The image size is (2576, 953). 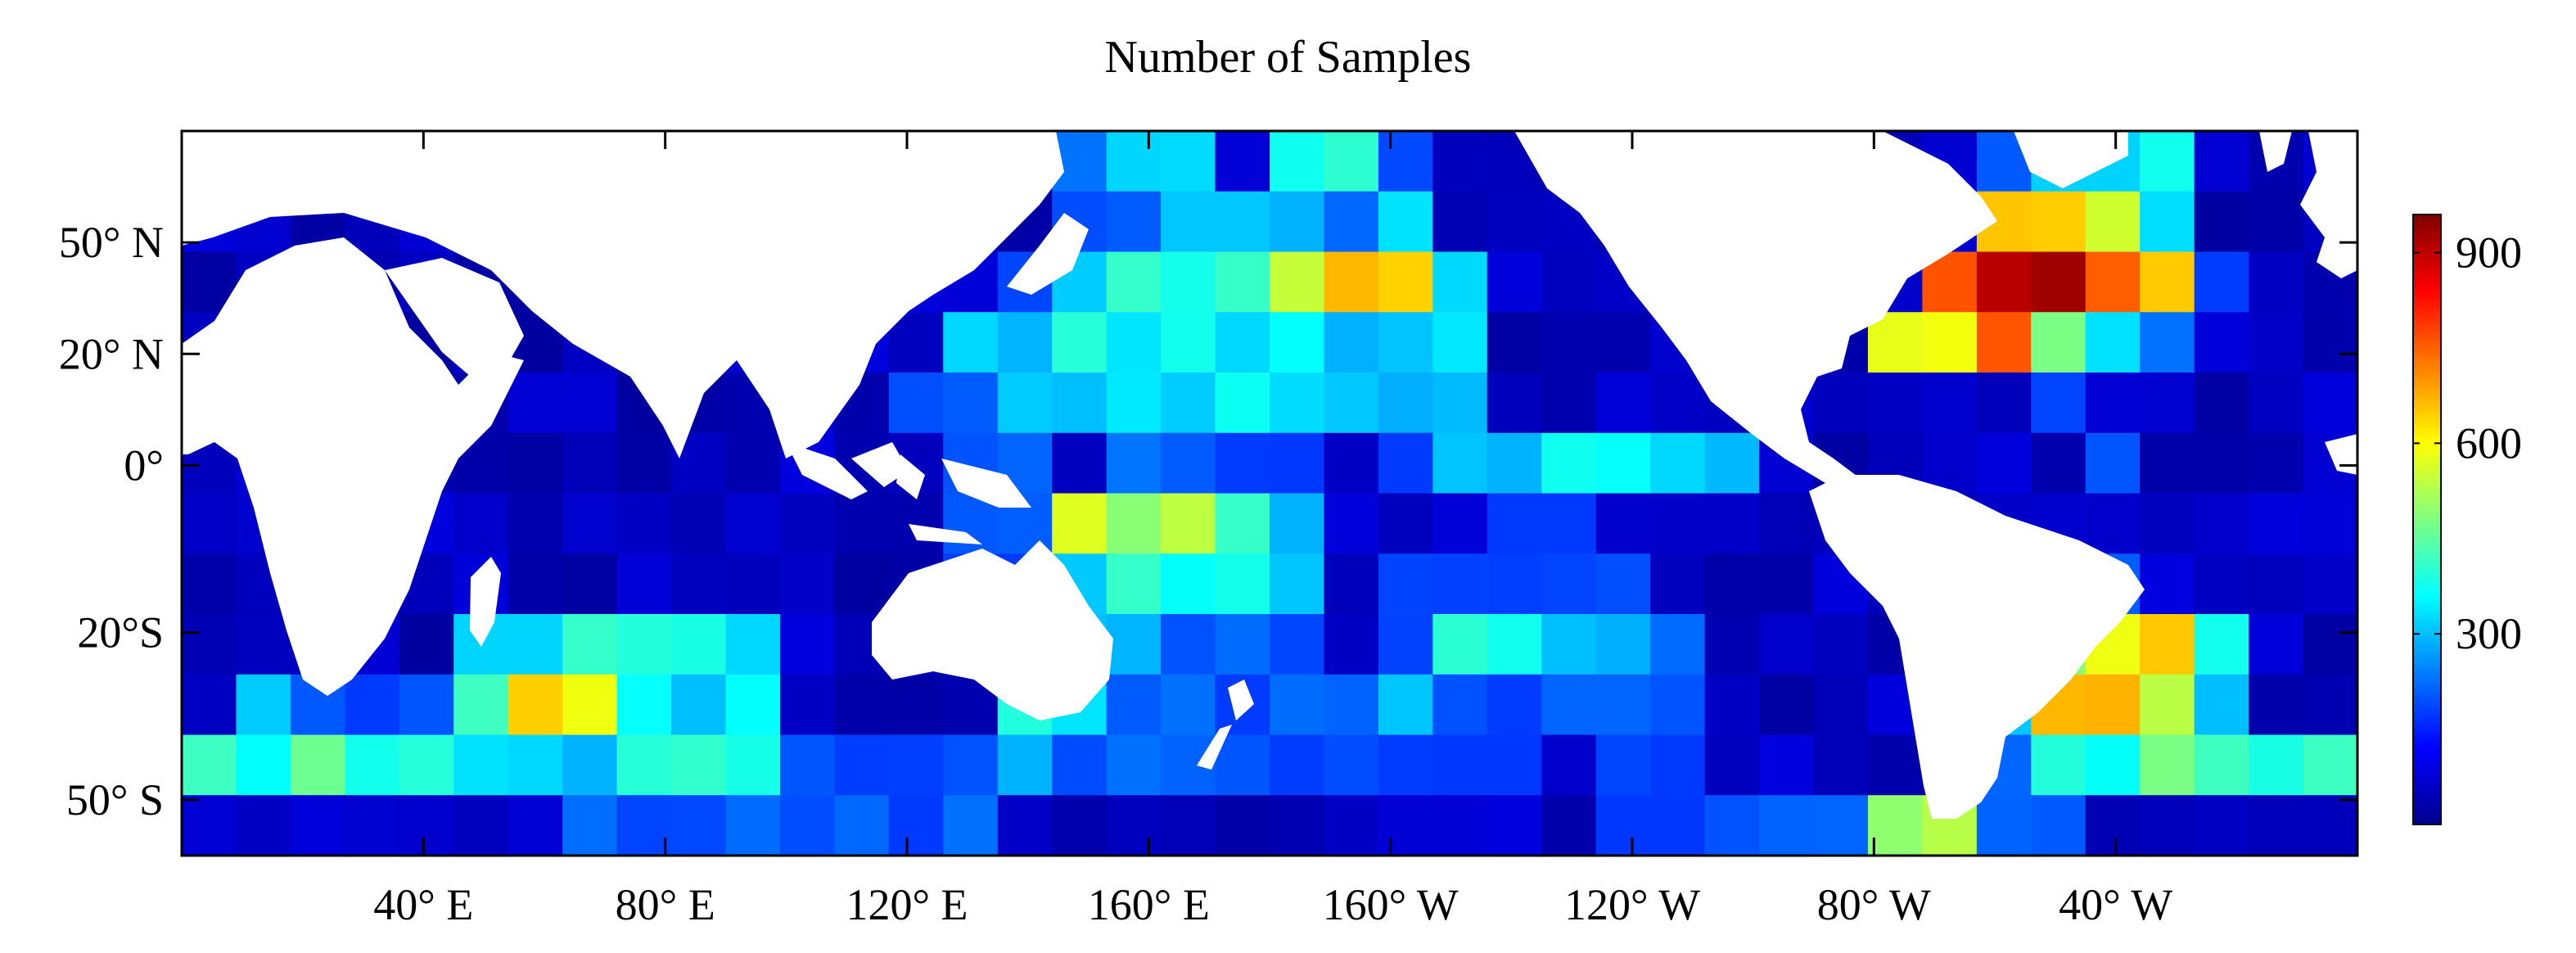 I want to click on colorbar-tick-label: 900, so click(x=2489, y=253).